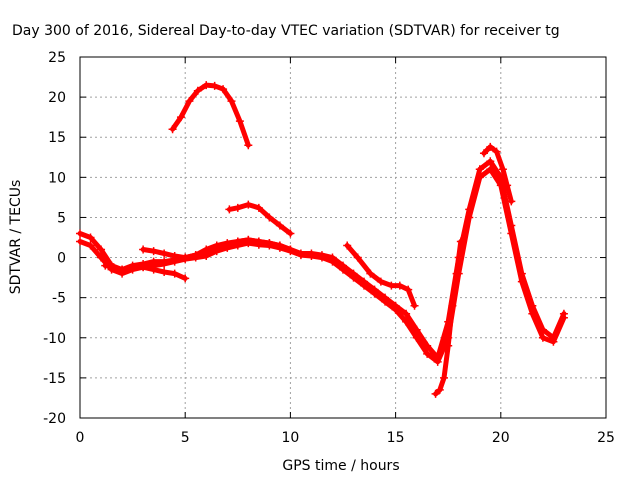  I want to click on y-tick-label: 10, so click(57, 178).